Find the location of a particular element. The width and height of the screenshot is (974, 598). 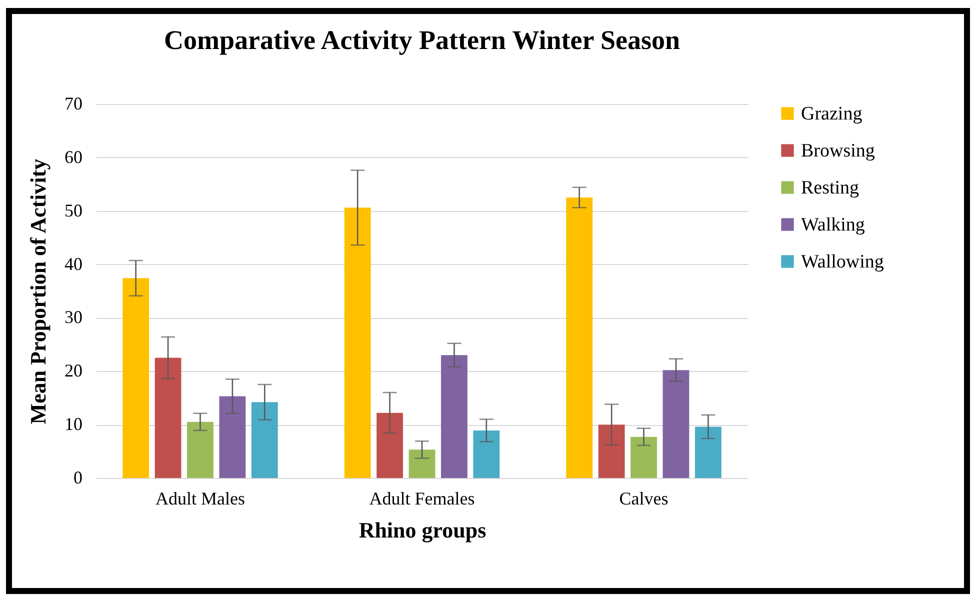

y-tick-label: 20 is located at coordinates (73, 370).